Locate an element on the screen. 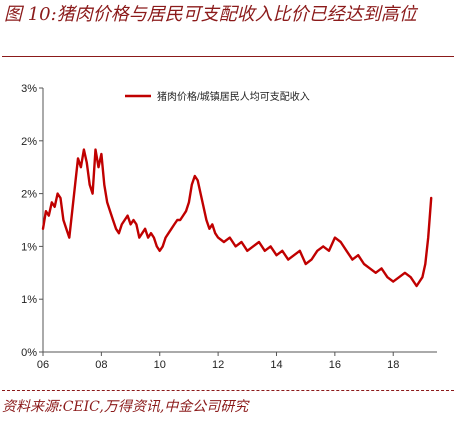 This screenshot has height=425, width=459. x-tick-label: 08 is located at coordinates (101, 365).